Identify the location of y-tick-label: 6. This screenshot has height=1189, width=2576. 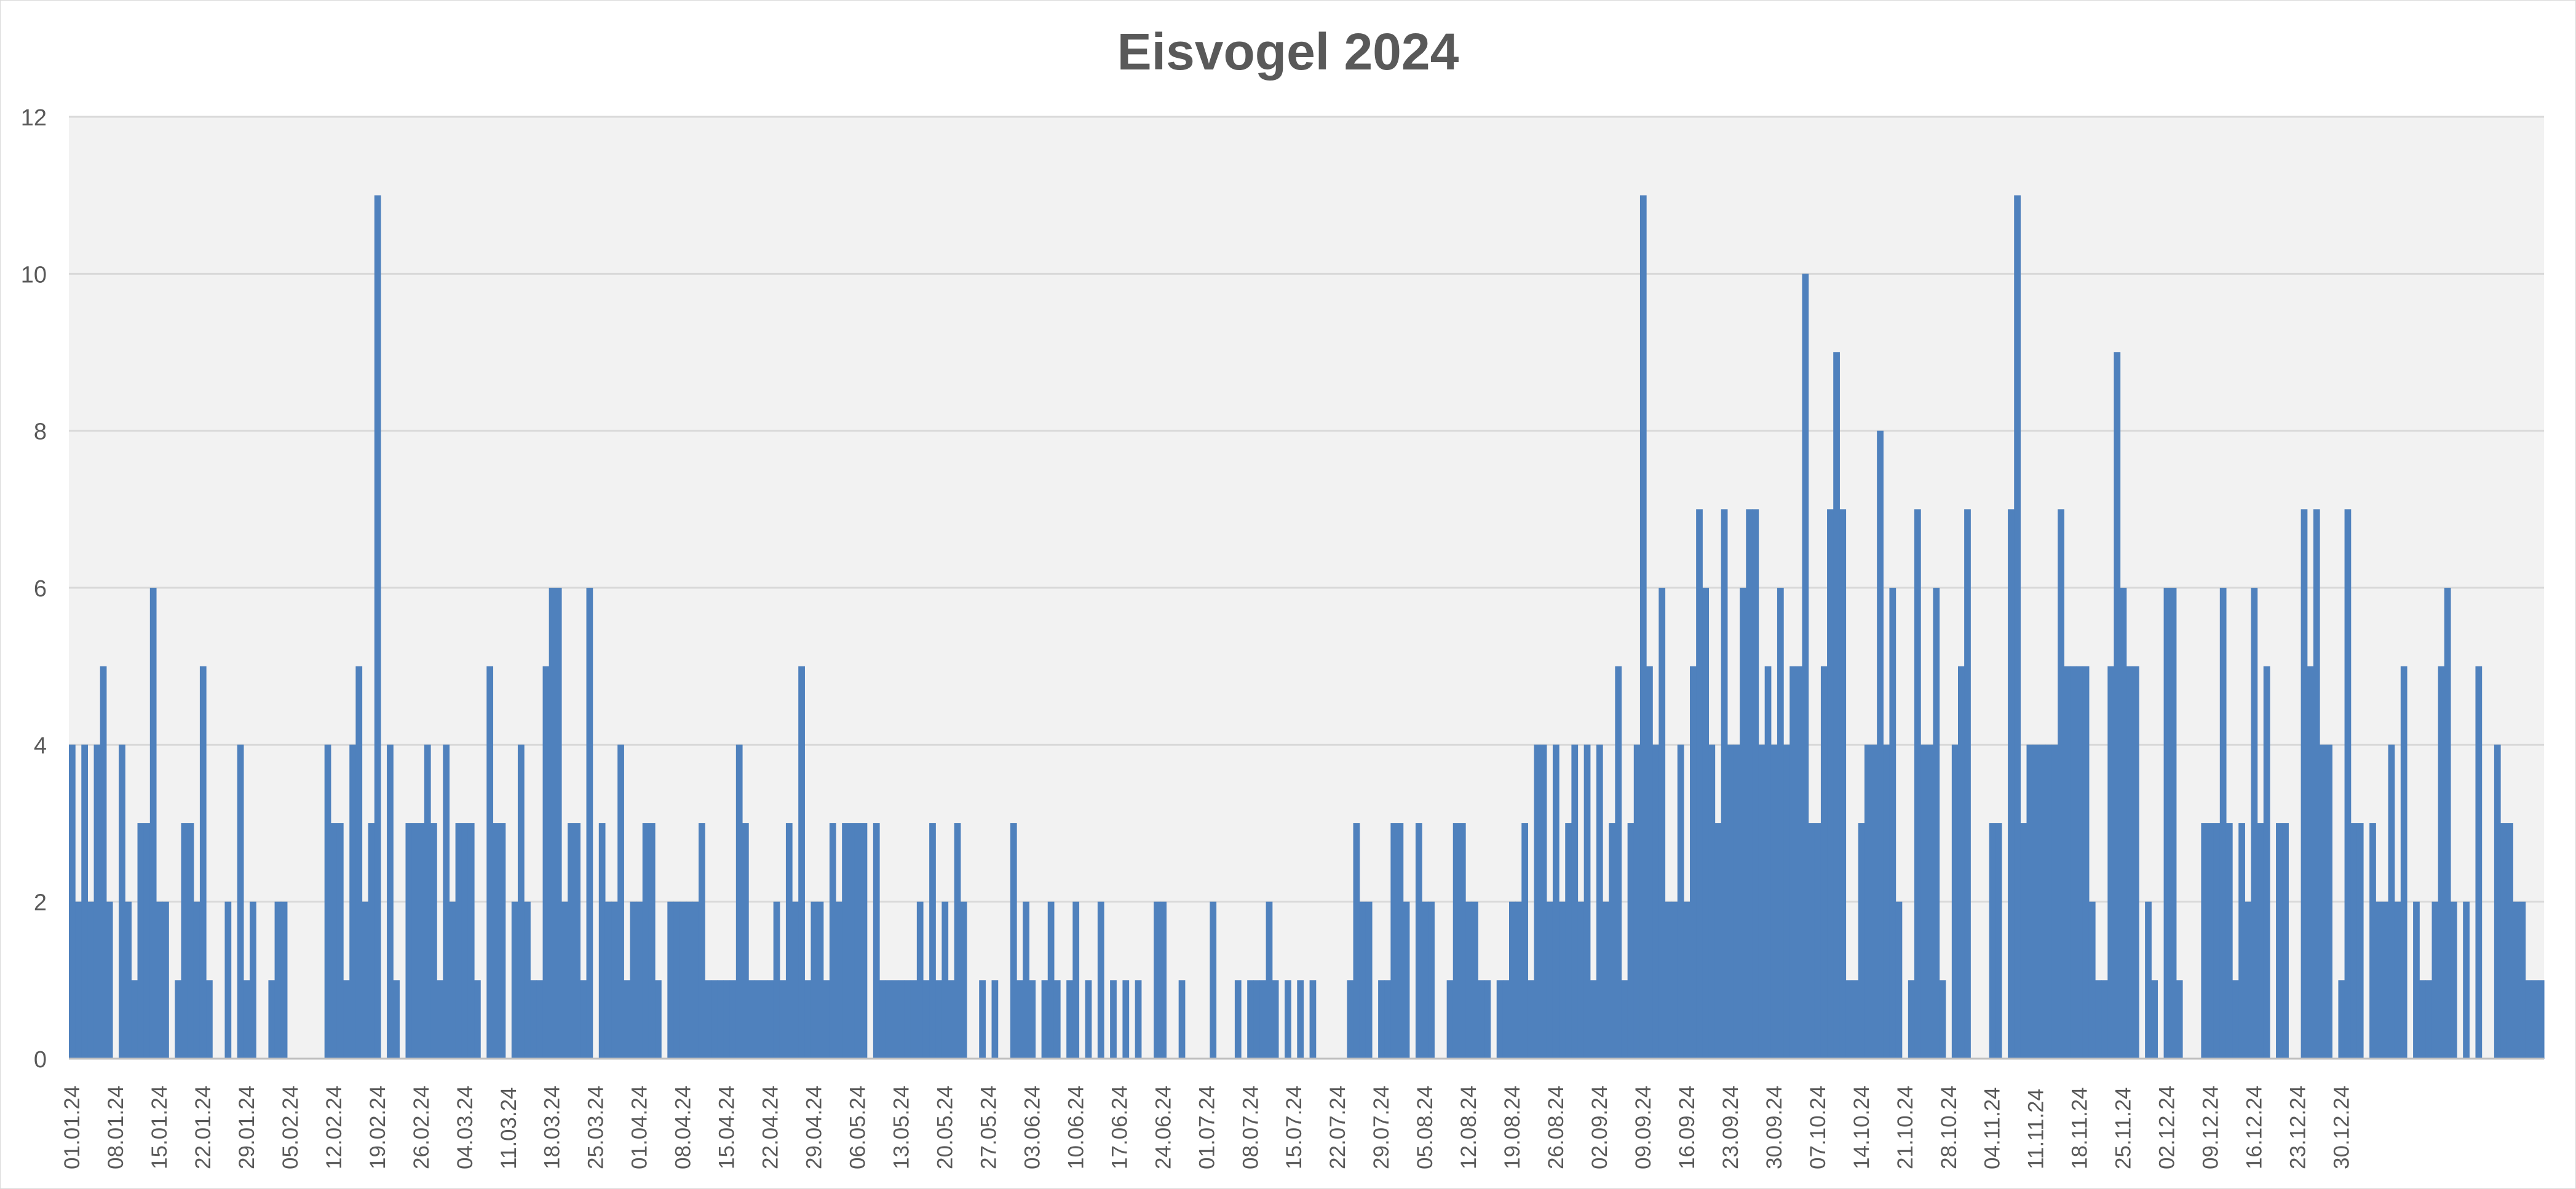
(41, 589).